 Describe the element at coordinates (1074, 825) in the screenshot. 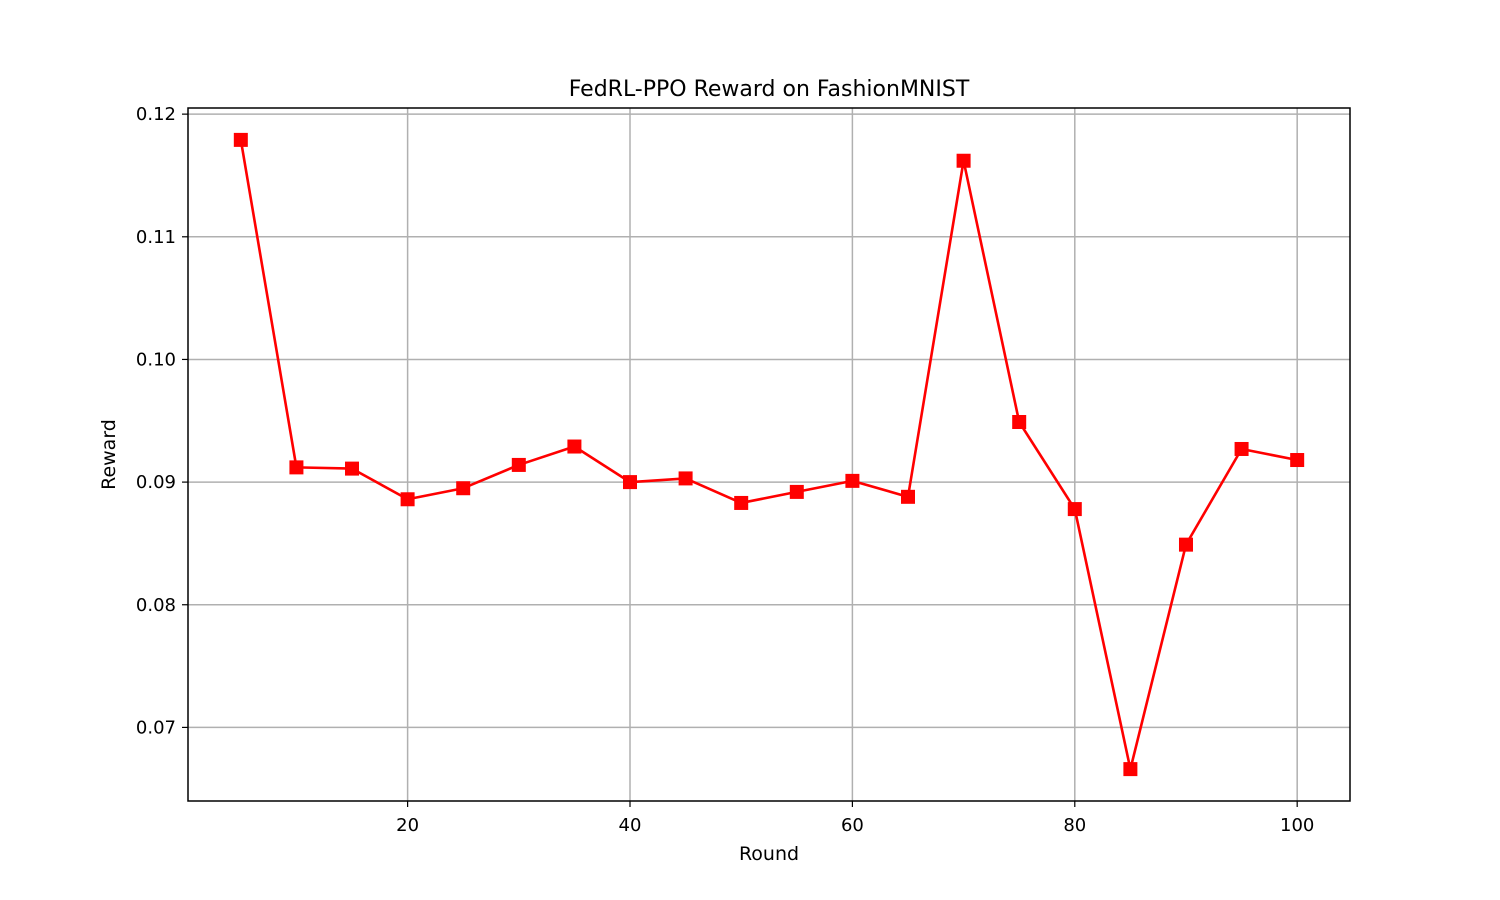

I see `x-tick-label: 80` at that location.